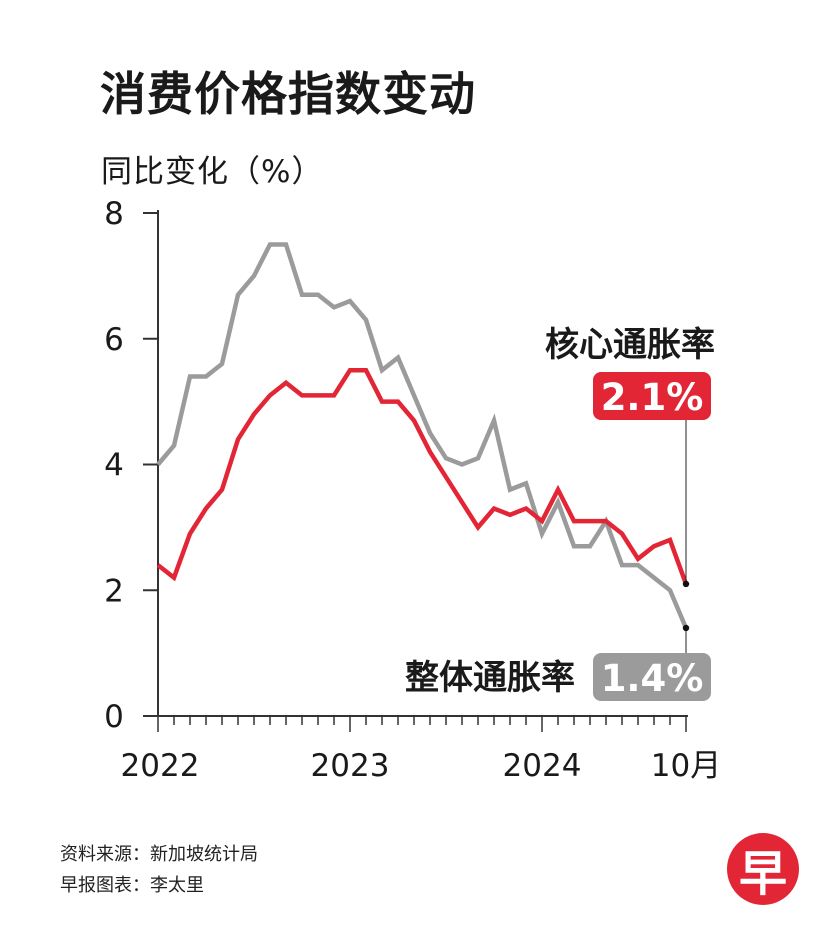 The image size is (834, 933). I want to click on y-tick-label: 6, so click(114, 340).